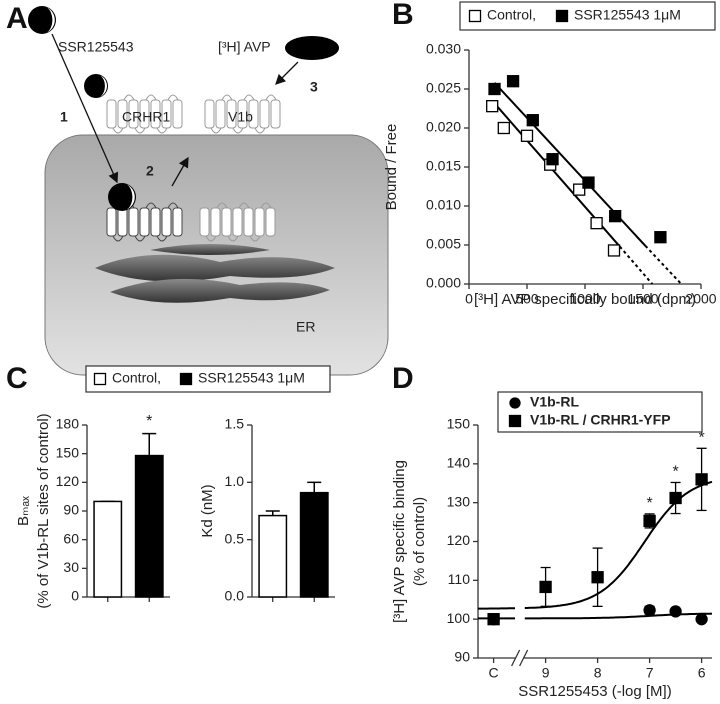 The width and height of the screenshot is (720, 704). Describe the element at coordinates (443, 166) in the screenshot. I see `y-tick-label: 0.015` at that location.